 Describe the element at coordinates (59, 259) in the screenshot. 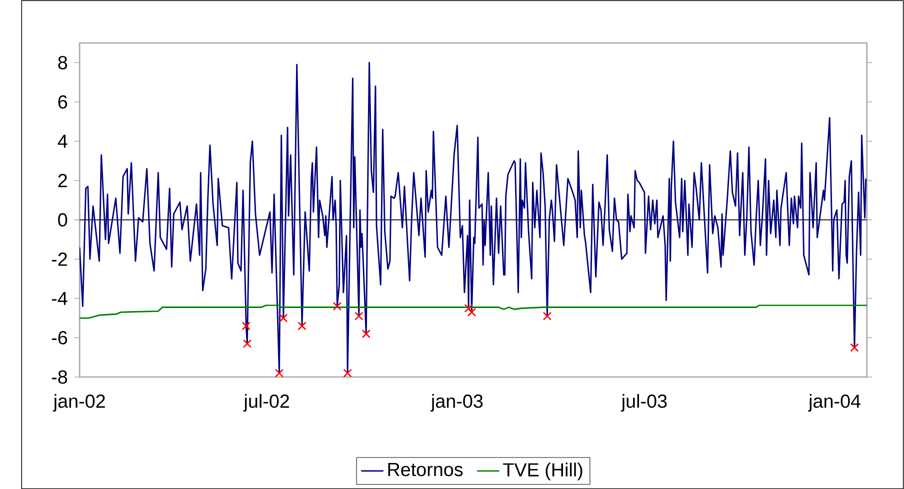

I see `y-tick-label: -2` at that location.